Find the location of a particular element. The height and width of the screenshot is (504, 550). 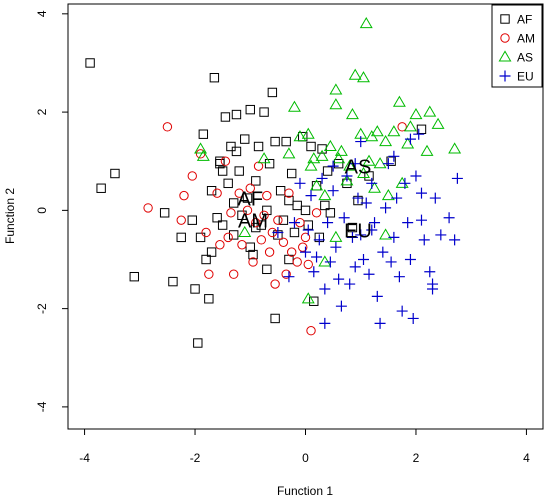

x-tick-label: 2 is located at coordinates (416, 458).